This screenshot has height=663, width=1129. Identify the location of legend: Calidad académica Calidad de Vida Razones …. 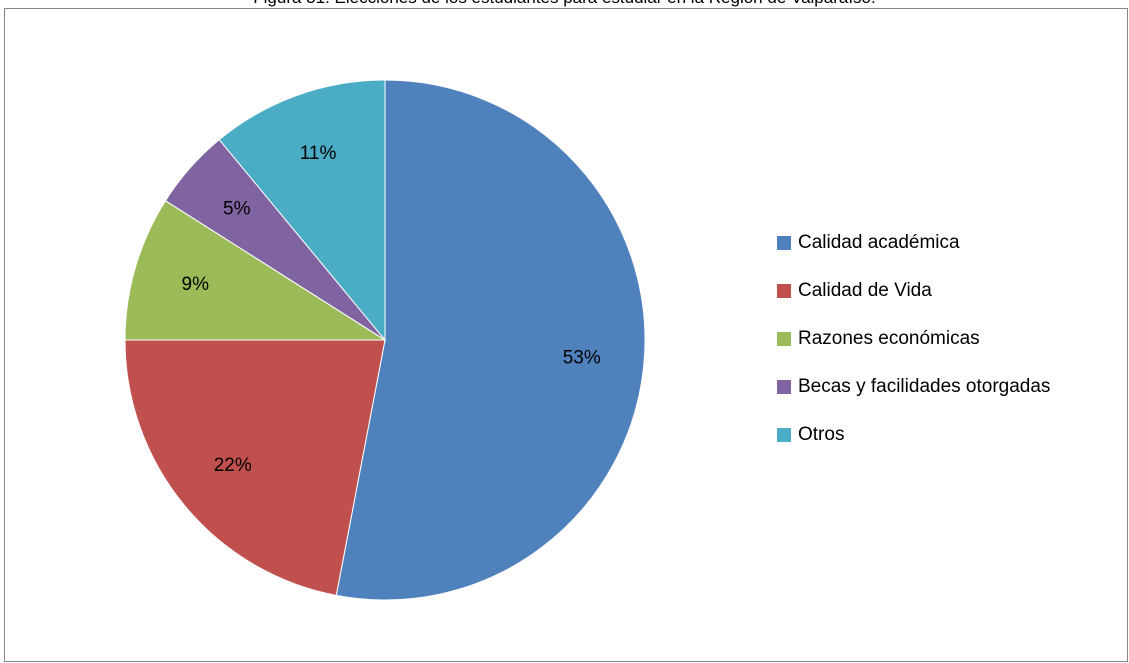
(913, 338).